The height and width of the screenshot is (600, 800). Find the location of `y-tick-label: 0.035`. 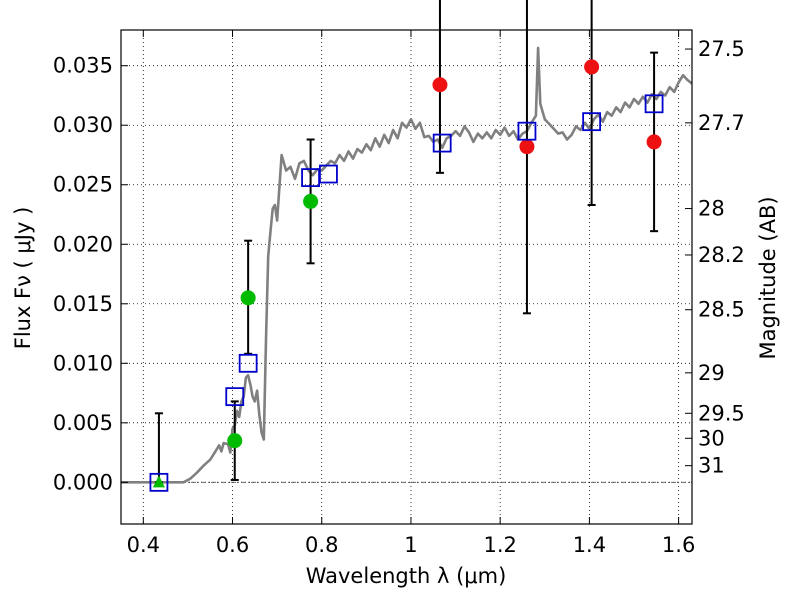

y-tick-label: 0.035 is located at coordinates (83, 66).